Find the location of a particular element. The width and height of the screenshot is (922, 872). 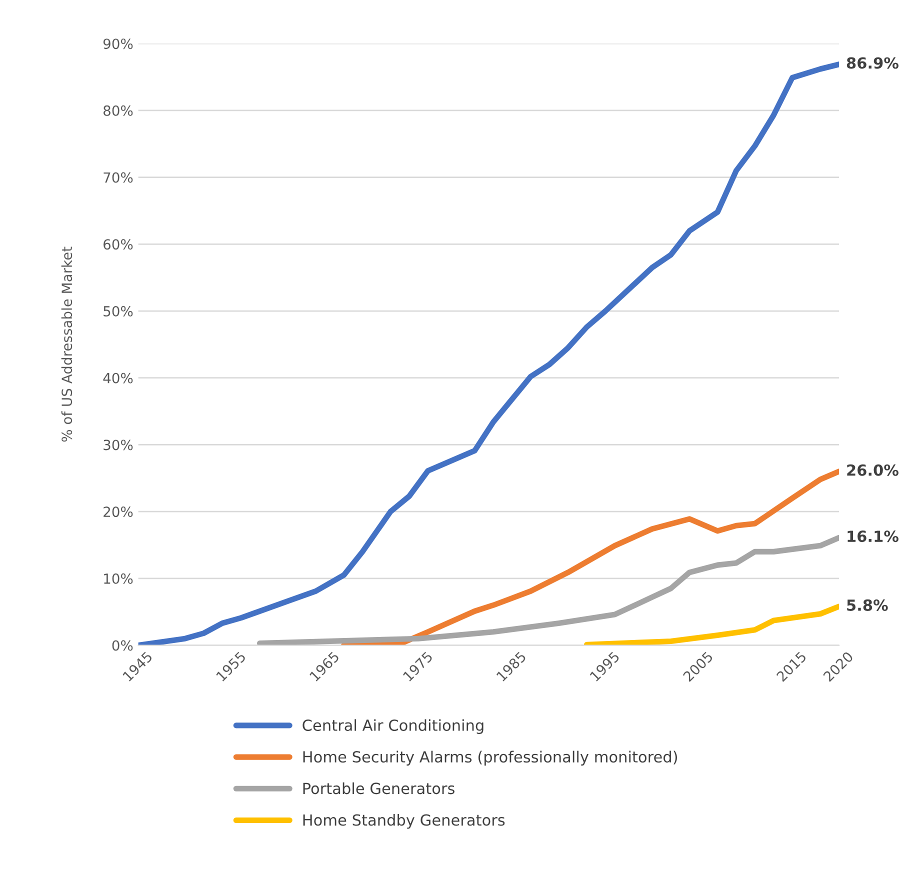

legend-label: Central Air Conditioning is located at coordinates (393, 726).